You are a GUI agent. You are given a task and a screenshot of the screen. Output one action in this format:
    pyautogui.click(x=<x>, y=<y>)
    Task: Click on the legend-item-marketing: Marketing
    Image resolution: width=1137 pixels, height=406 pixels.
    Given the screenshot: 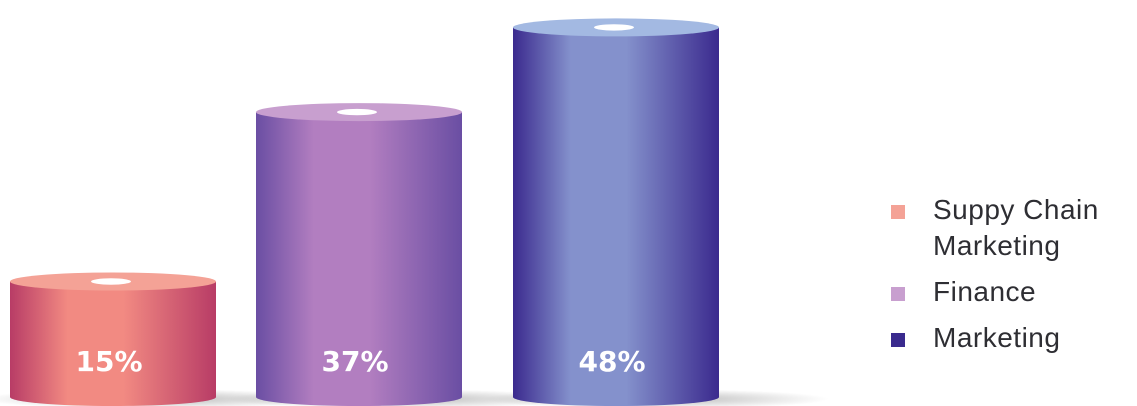 What is the action you would take?
    pyautogui.click(x=1009, y=338)
    